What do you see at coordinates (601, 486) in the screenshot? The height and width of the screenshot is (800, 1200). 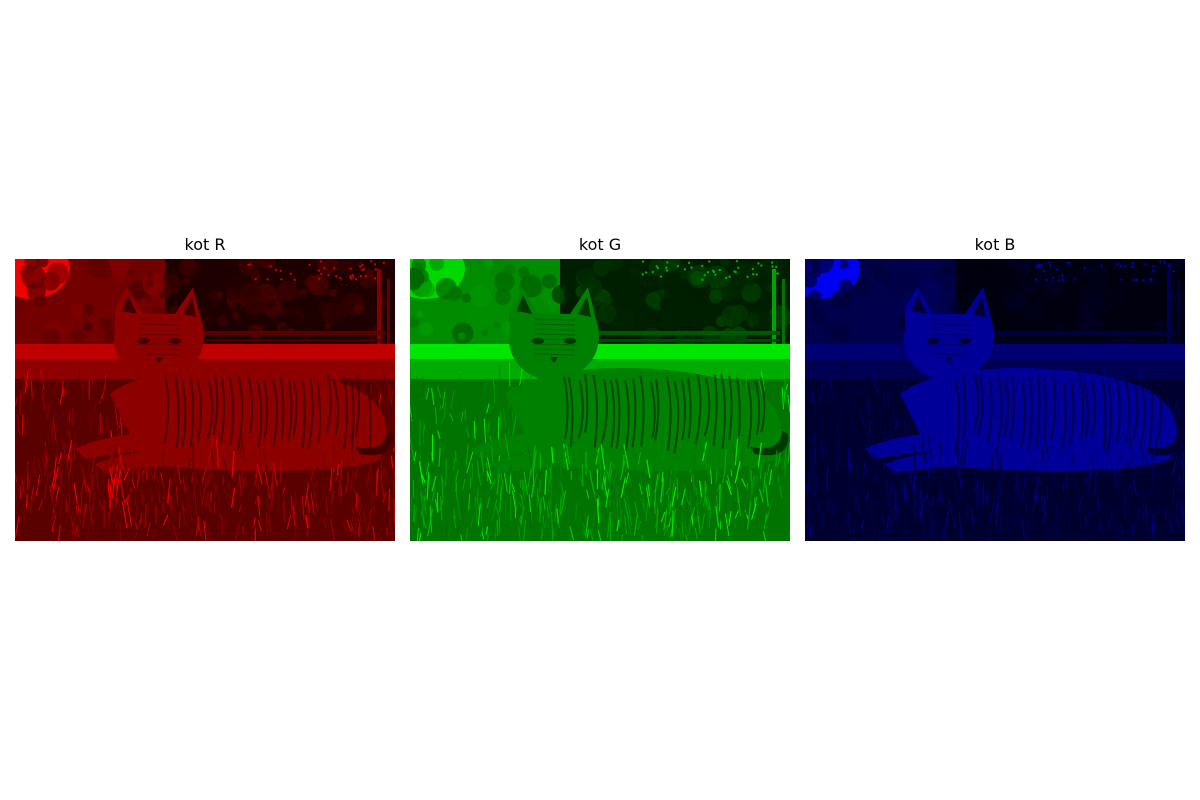 I see `grass-icon` at bounding box center [601, 486].